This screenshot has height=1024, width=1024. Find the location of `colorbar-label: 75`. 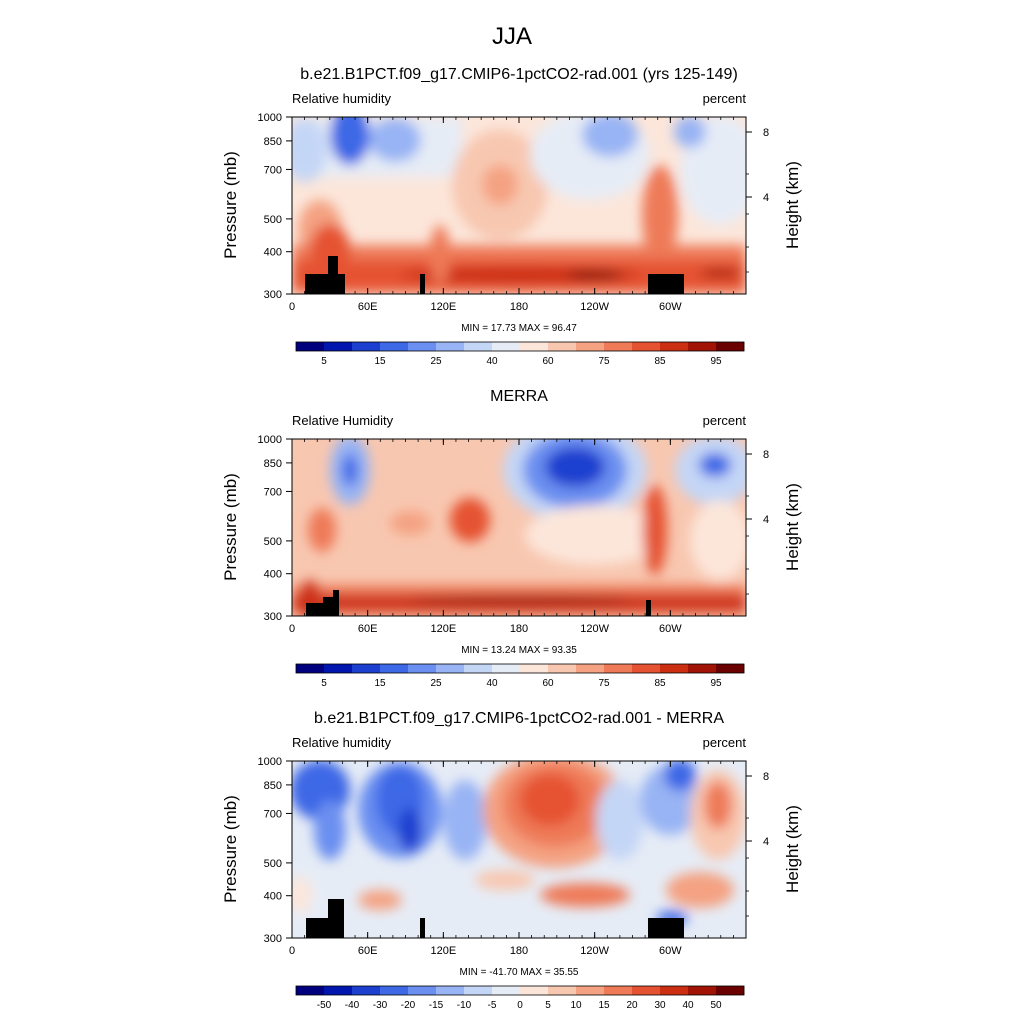

colorbar-label: 75 is located at coordinates (604, 683).